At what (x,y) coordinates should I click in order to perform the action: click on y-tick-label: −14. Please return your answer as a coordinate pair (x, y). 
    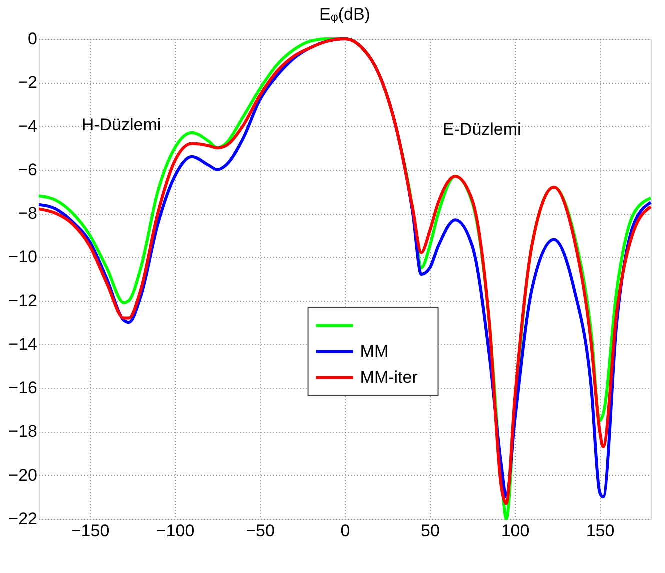
    Looking at the image, I should click on (23, 344).